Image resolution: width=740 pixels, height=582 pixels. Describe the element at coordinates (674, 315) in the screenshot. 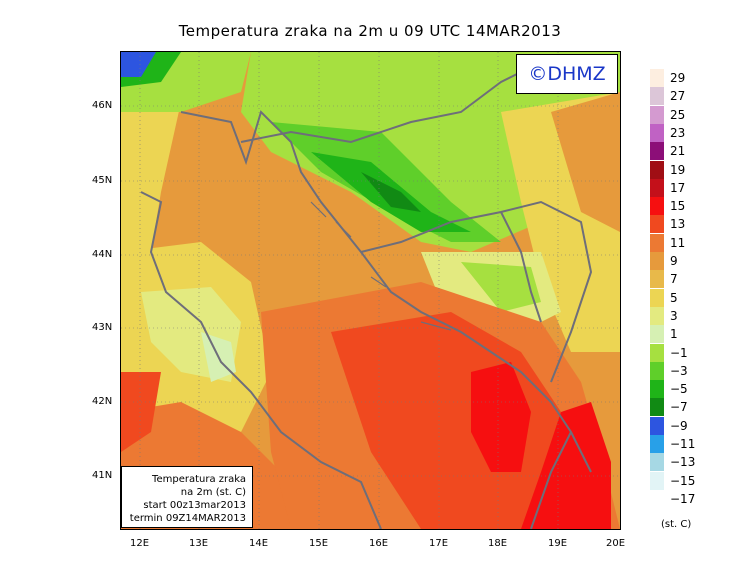

I see `legend-label: 3` at that location.